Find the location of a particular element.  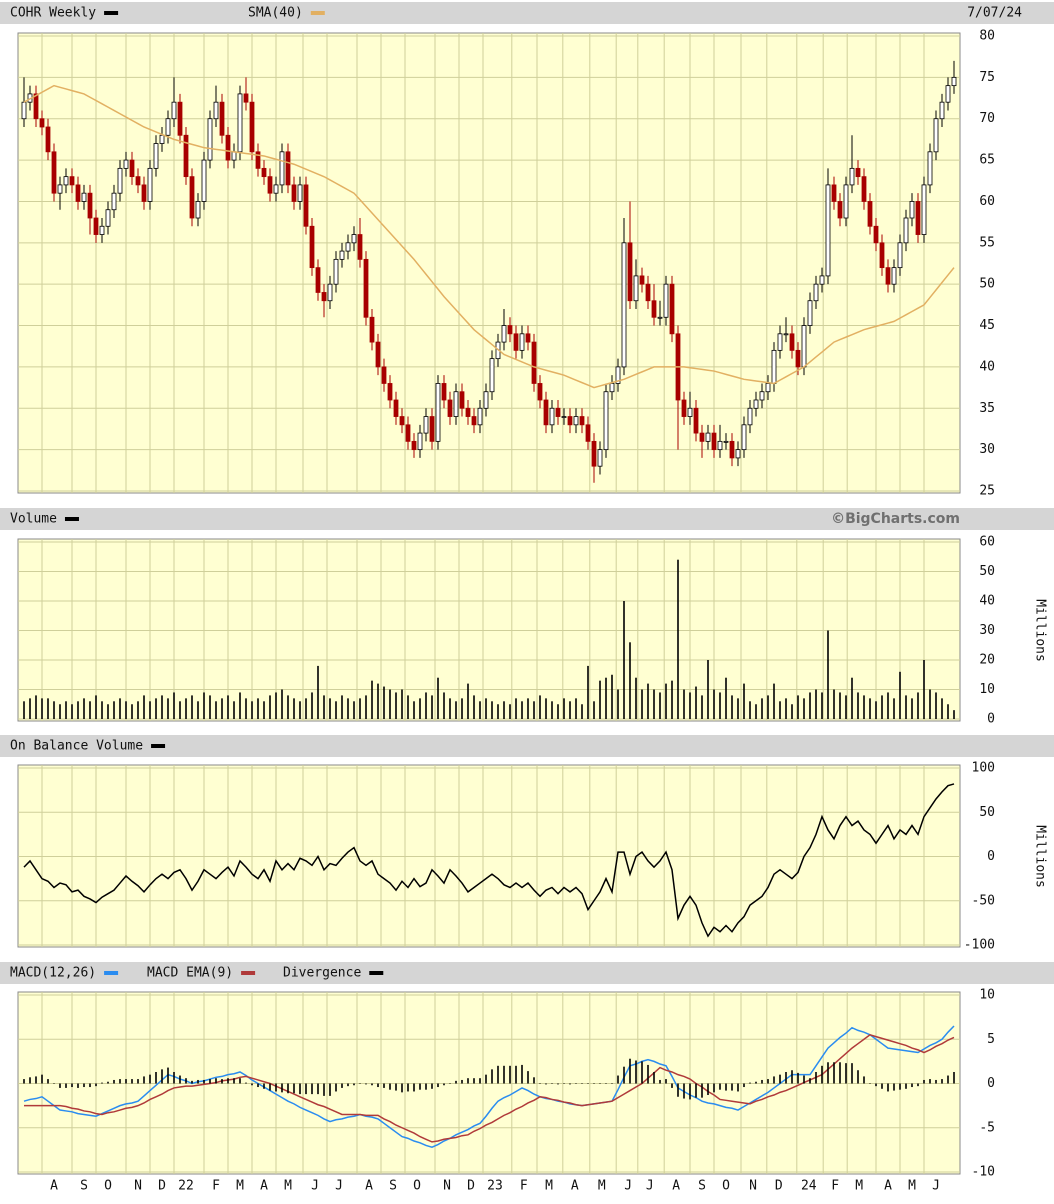

y-tick-label: 100 is located at coordinates (983, 768).